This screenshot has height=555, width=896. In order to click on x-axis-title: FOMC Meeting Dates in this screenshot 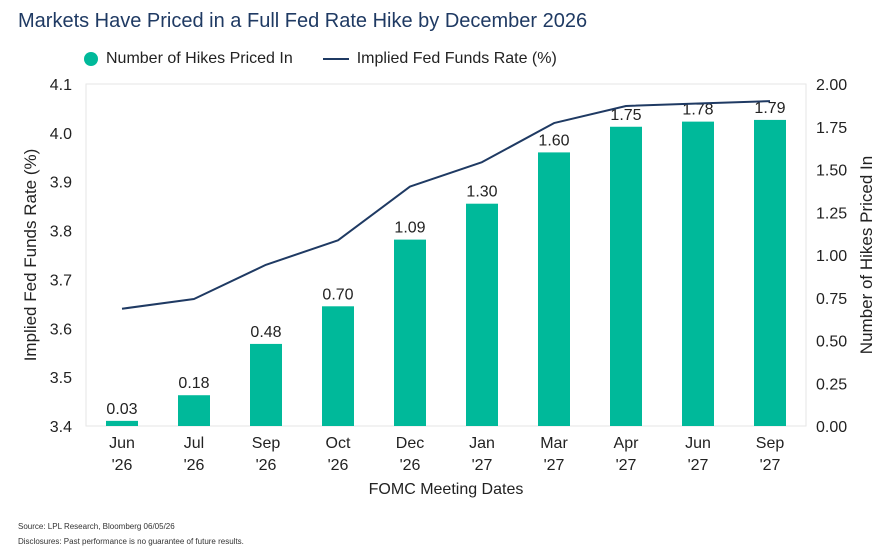, I will do `click(446, 489)`.